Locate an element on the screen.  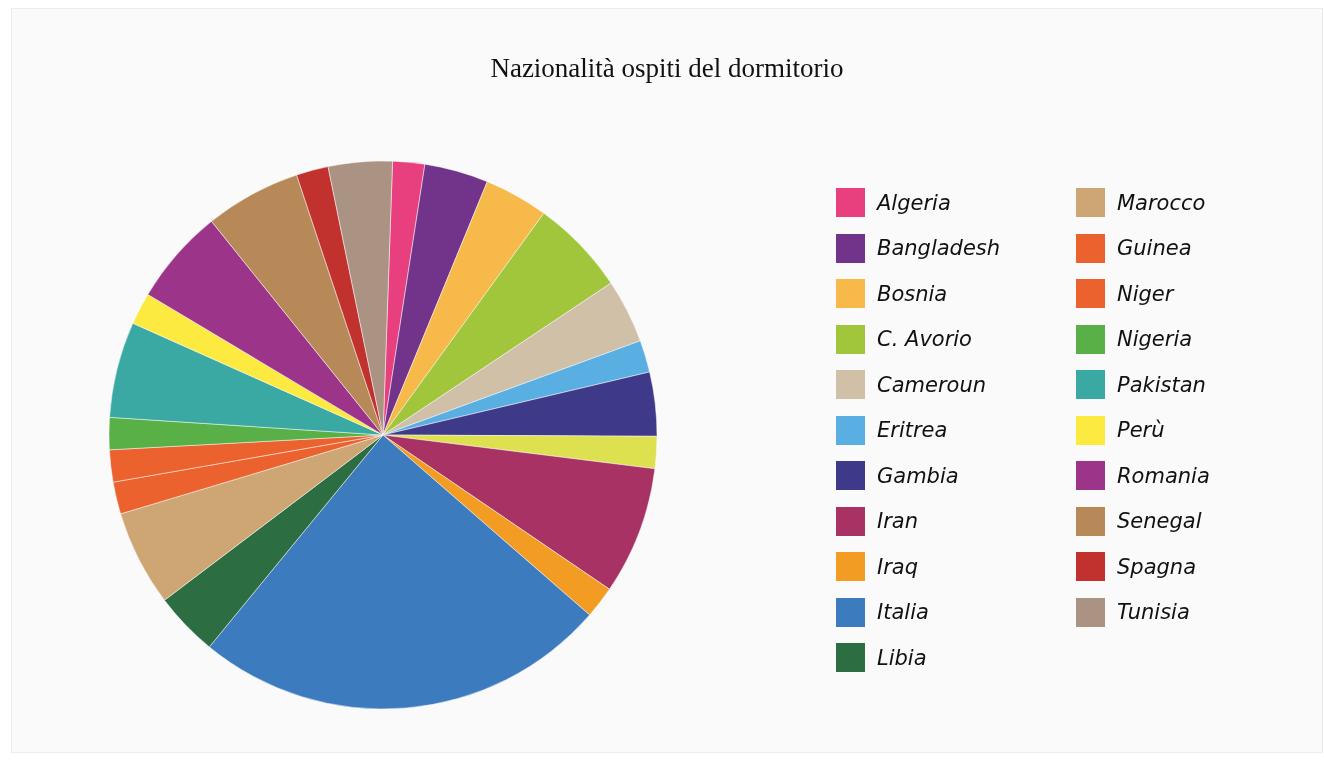
legend-label: Cameroun is located at coordinates (932, 384).